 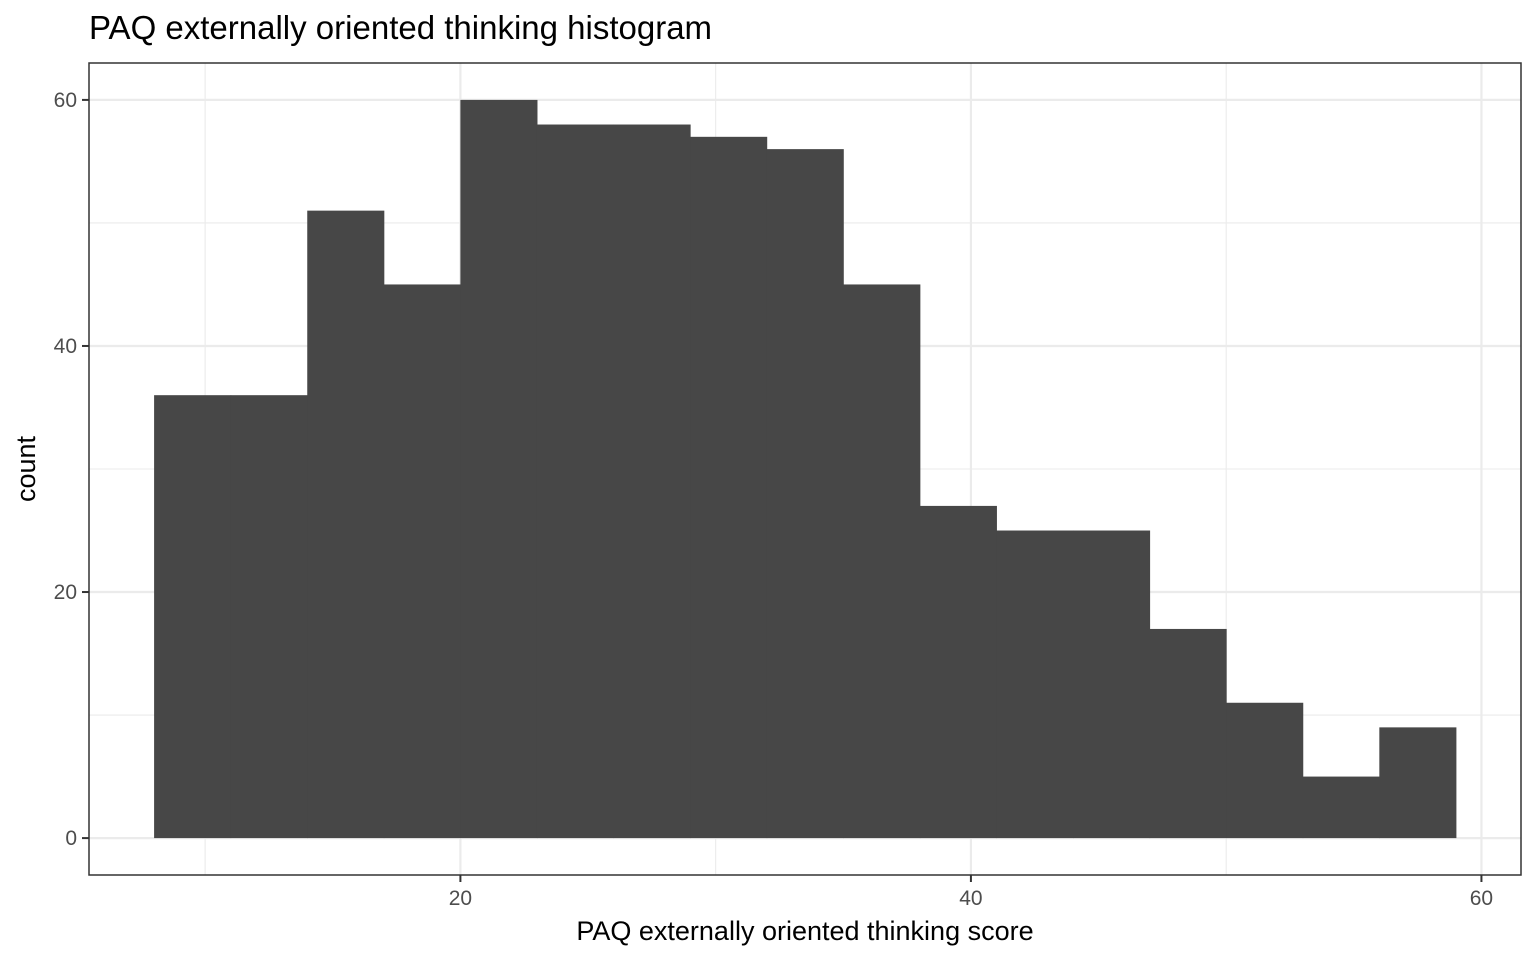 I want to click on y-tick-label: 20, so click(x=65, y=592).